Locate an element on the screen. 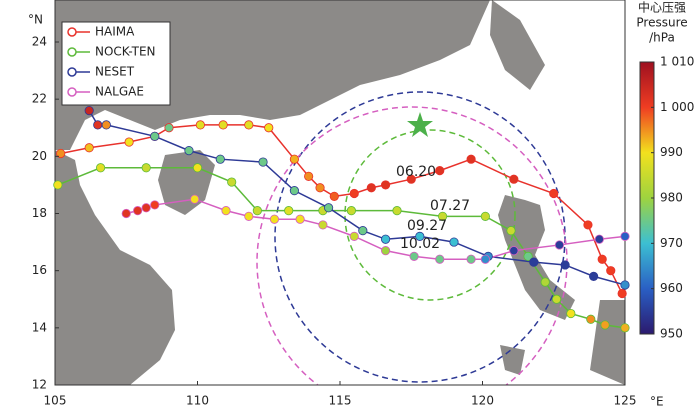  radius-ring is located at coordinates (430, 215).